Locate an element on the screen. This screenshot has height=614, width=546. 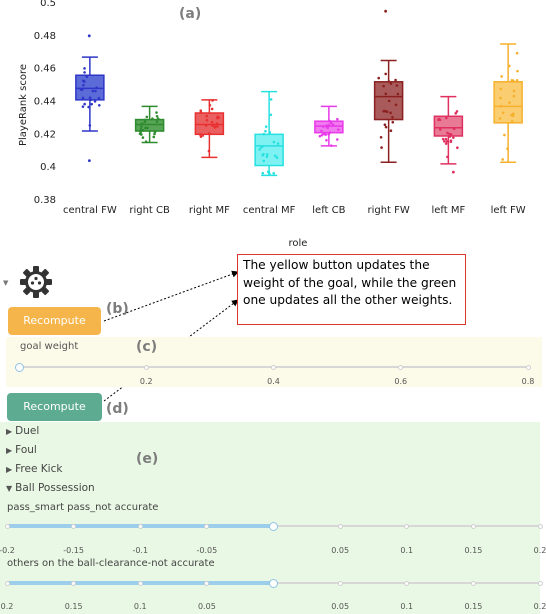
section-label: Duel is located at coordinates (27, 431).